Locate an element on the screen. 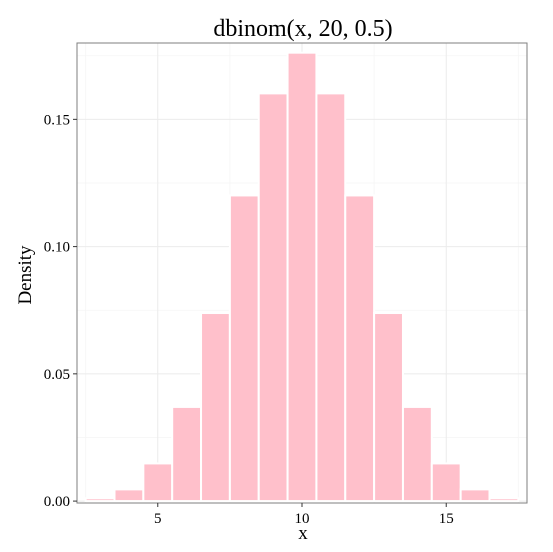 Image resolution: width=553 pixels, height=552 pixels. x-axis-title: x is located at coordinates (303, 533).